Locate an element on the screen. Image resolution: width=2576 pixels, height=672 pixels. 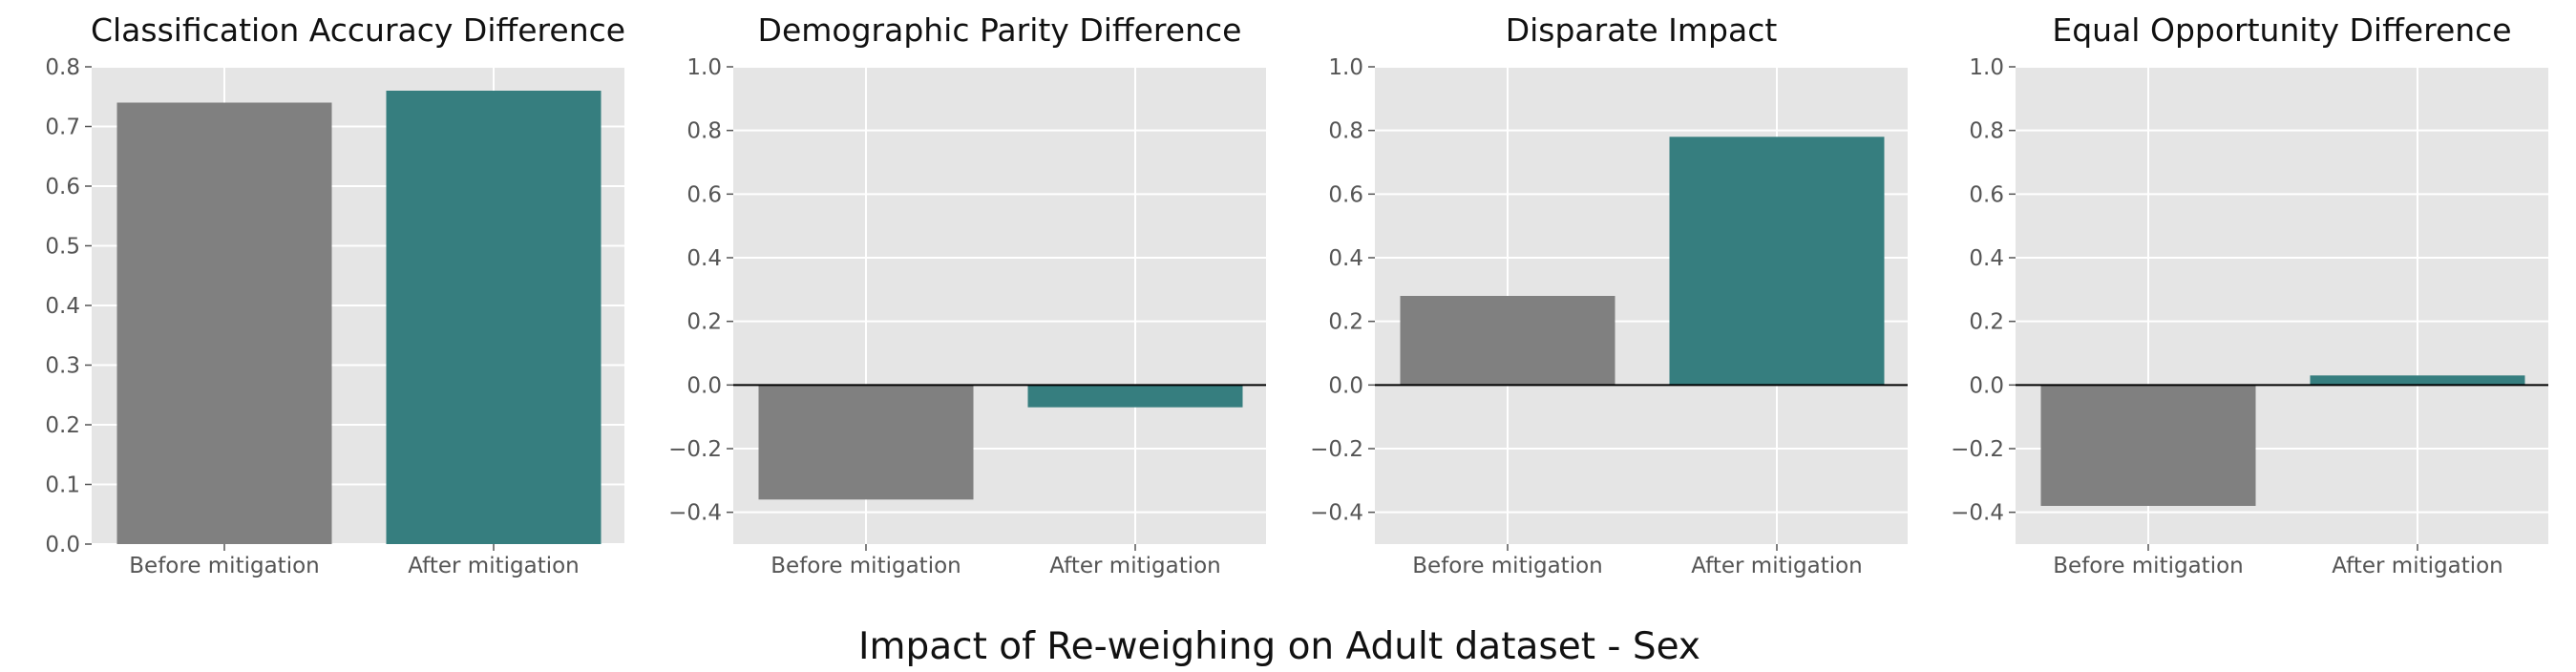
y-tick-label: 0.5 is located at coordinates (62, 247).